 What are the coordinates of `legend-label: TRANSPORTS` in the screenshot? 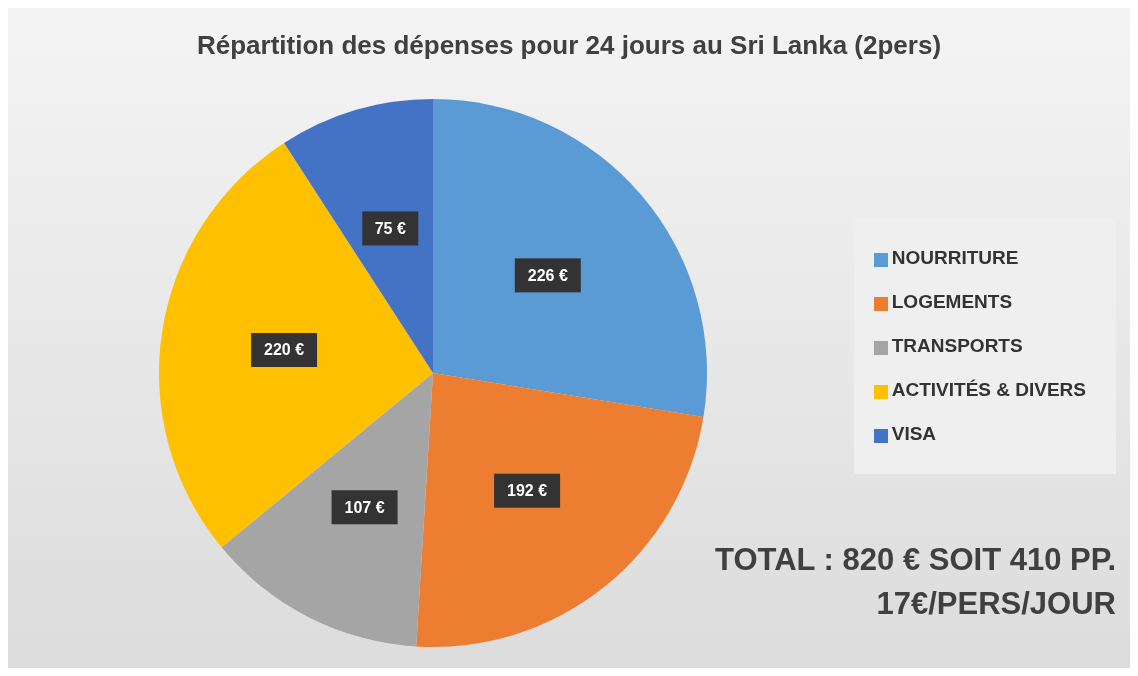 It's located at (957, 345).